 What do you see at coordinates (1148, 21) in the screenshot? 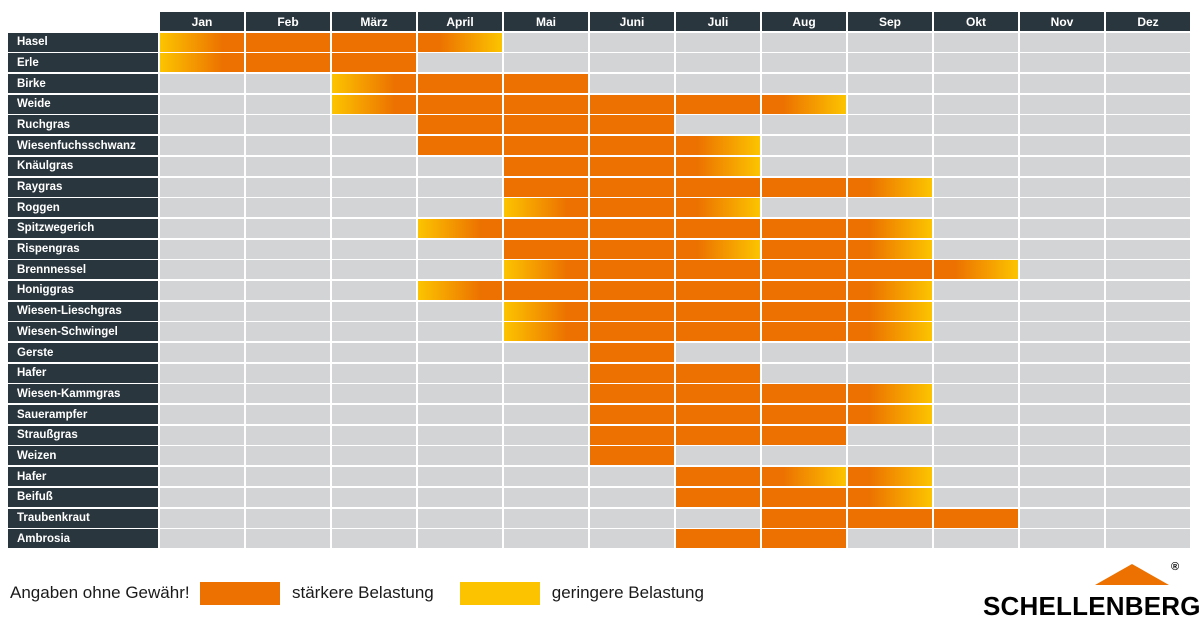
I see `month-header: Dez` at bounding box center [1148, 21].